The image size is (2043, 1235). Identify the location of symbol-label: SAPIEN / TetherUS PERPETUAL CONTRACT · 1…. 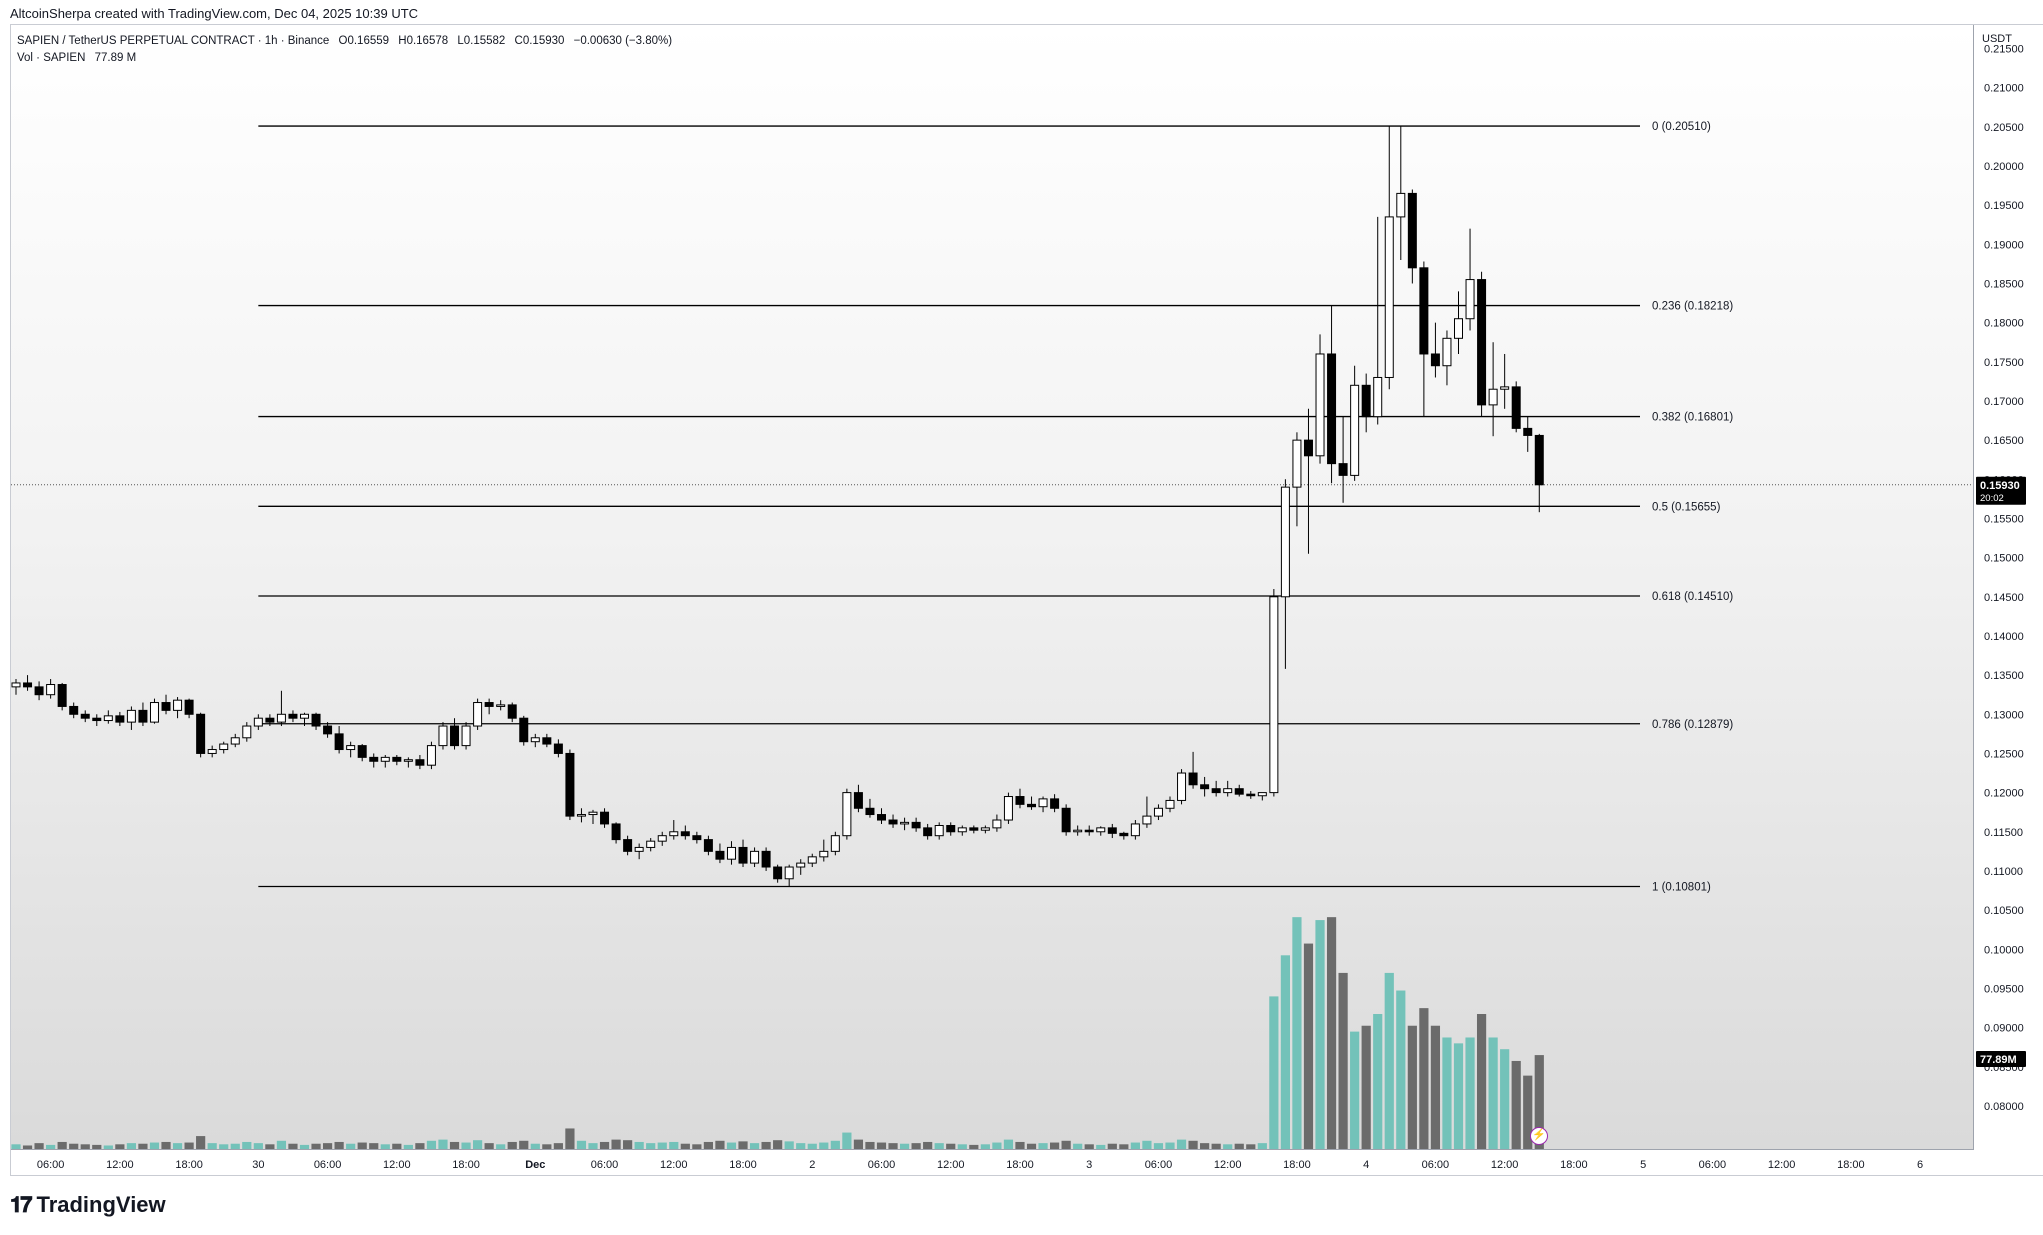
(173, 41).